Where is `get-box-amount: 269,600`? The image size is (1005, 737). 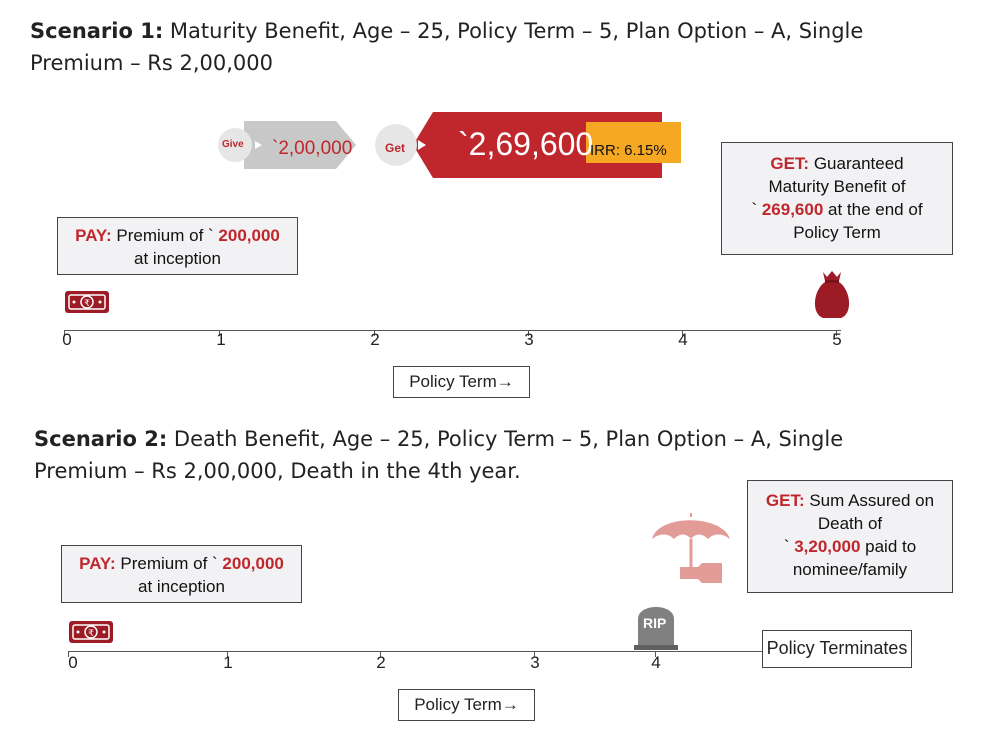
get-box-amount: 269,600 is located at coordinates (792, 209).